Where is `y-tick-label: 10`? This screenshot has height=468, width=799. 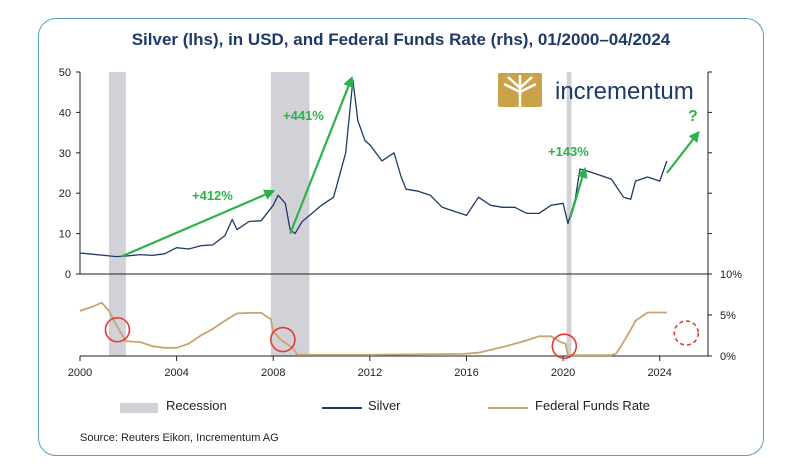
y-tick-label: 10 is located at coordinates (65, 235).